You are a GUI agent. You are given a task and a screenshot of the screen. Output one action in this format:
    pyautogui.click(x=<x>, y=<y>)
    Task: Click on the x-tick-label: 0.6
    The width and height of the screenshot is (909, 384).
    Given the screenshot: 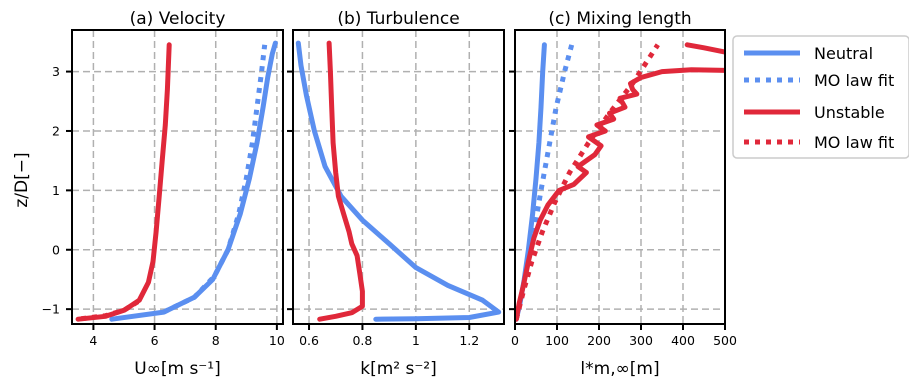 What is the action you would take?
    pyautogui.click(x=309, y=340)
    